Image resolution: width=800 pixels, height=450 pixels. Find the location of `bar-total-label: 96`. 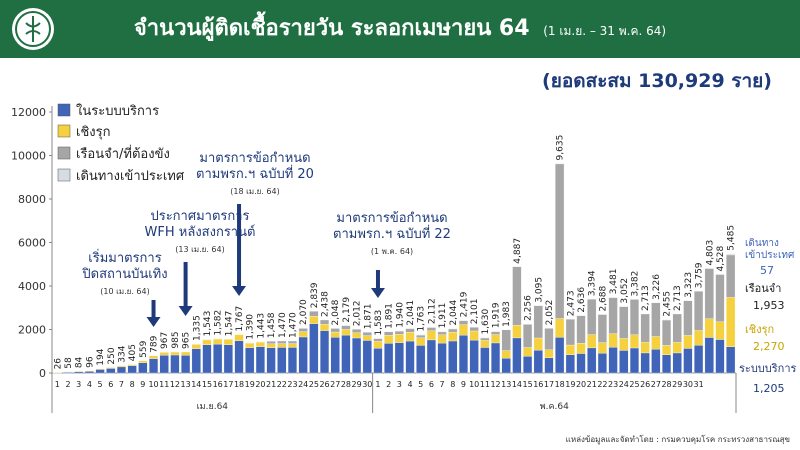

bar-total-label: 96 is located at coordinates (90, 362).